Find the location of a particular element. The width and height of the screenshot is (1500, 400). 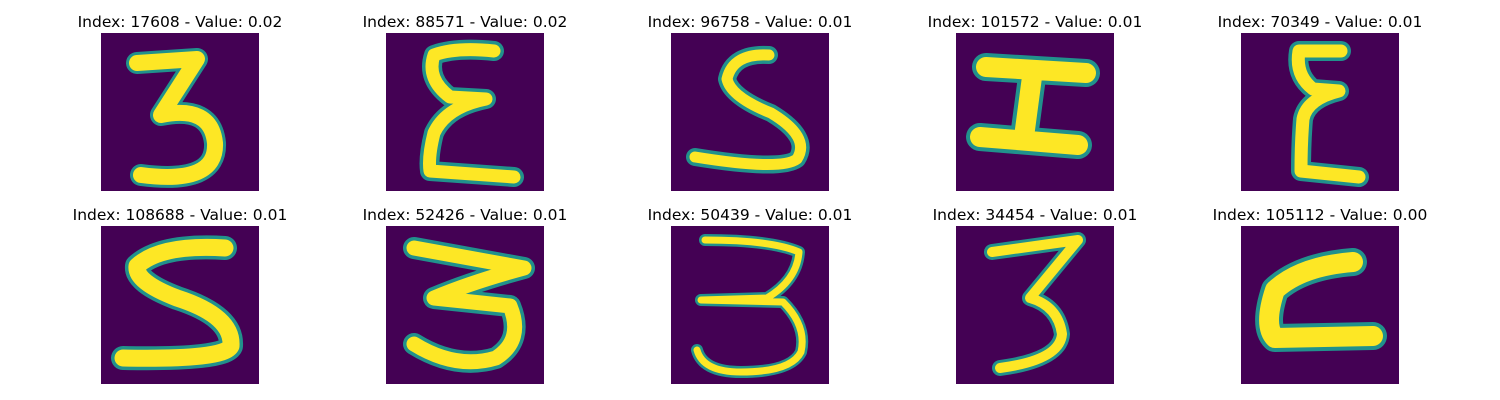

sample-panel: Index: 105112 - Value: 0.00 is located at coordinates (1320, 297).